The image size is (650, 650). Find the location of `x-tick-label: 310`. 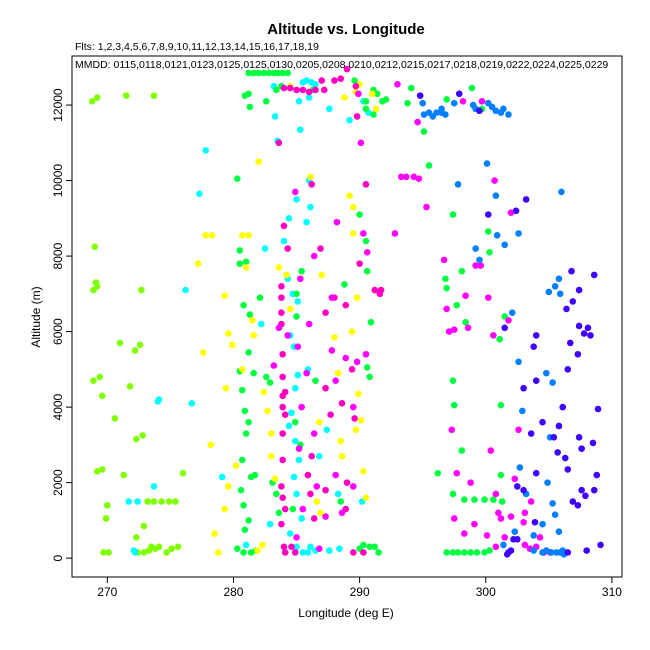

x-tick-label: 310 is located at coordinates (612, 592).